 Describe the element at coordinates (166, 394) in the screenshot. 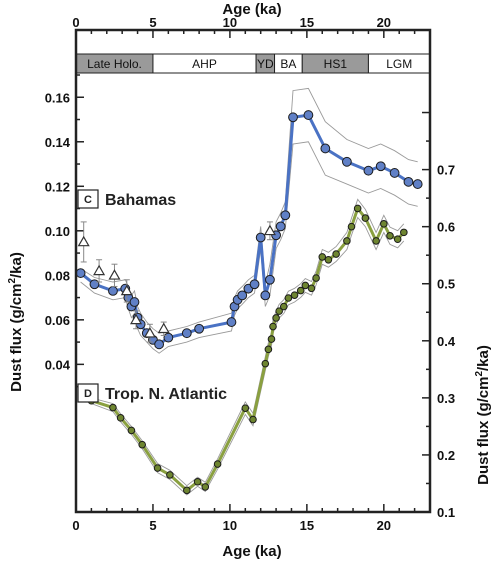

I see `panel-title: Trop. N. Atlantic` at that location.